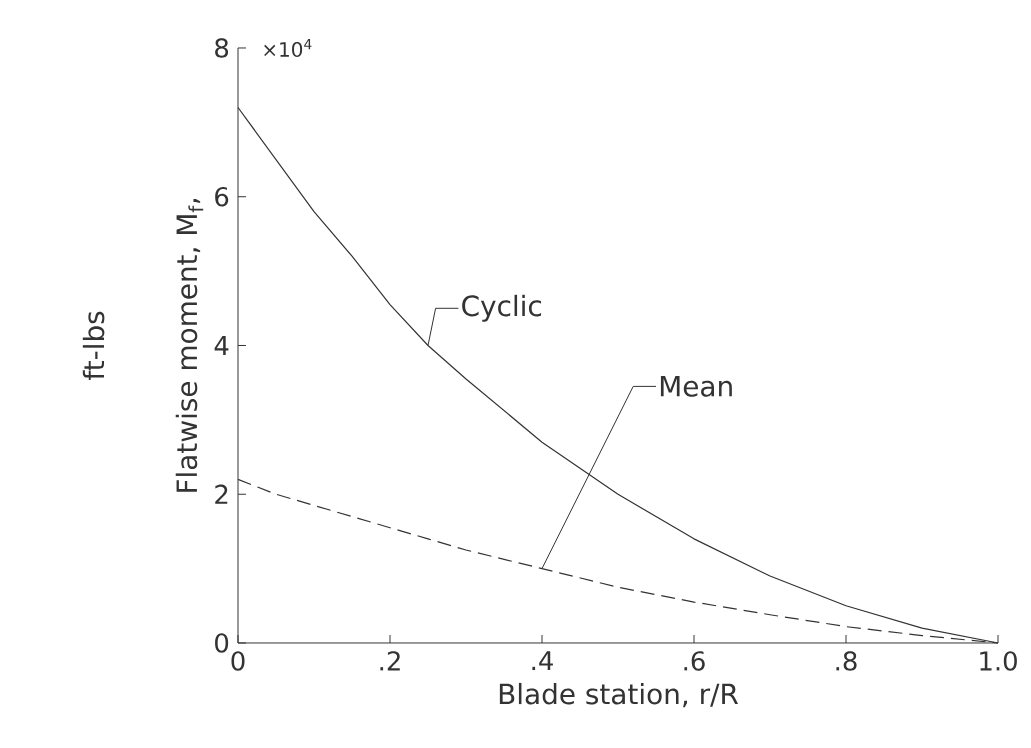 The image size is (1031, 748). What do you see at coordinates (542, 661) in the screenshot?
I see `x-tick-label: .4` at bounding box center [542, 661].